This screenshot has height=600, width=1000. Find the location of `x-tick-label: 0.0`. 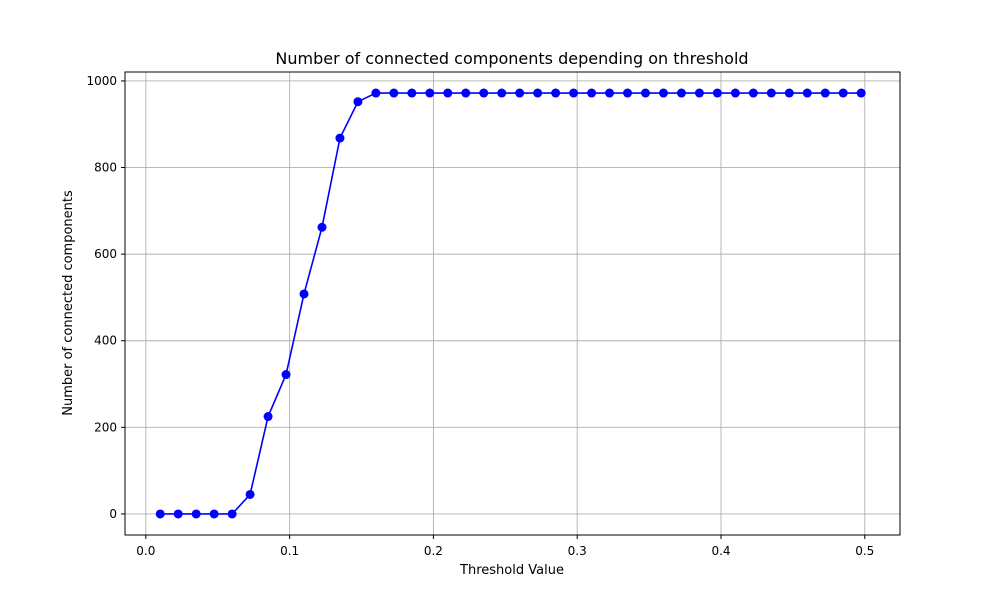

x-tick-label: 0.0 is located at coordinates (145, 551).